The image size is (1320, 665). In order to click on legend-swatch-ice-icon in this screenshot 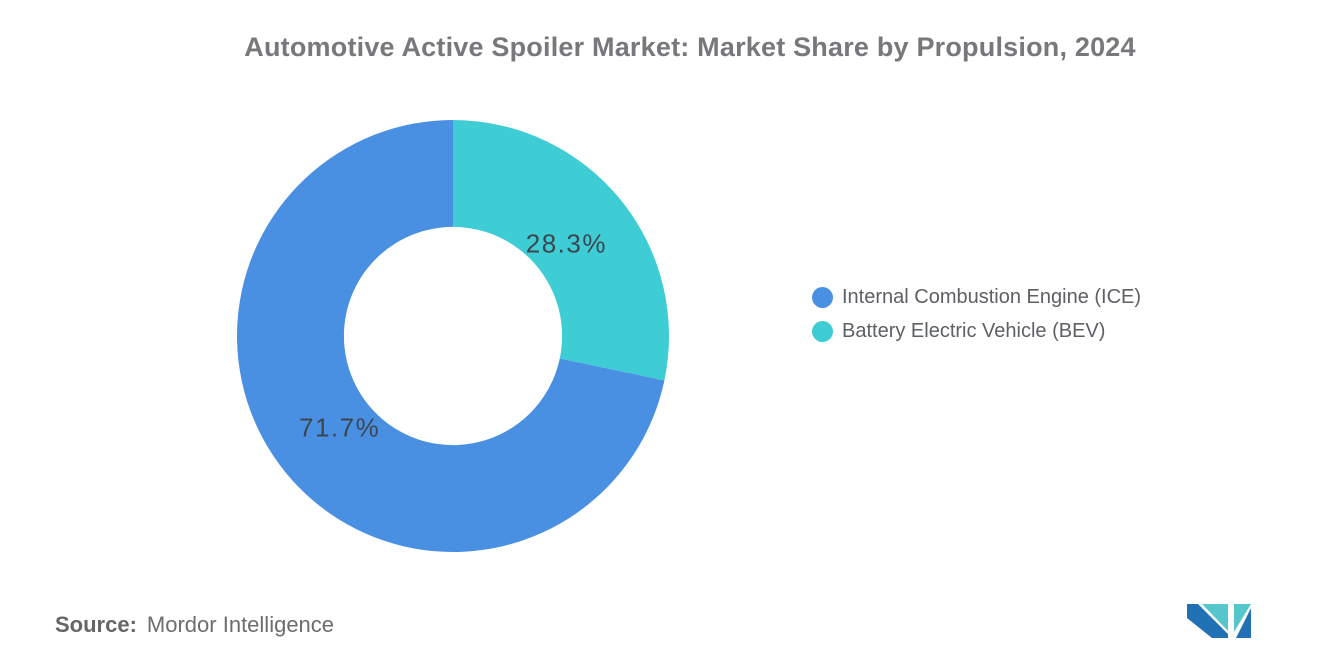, I will do `click(822, 297)`.